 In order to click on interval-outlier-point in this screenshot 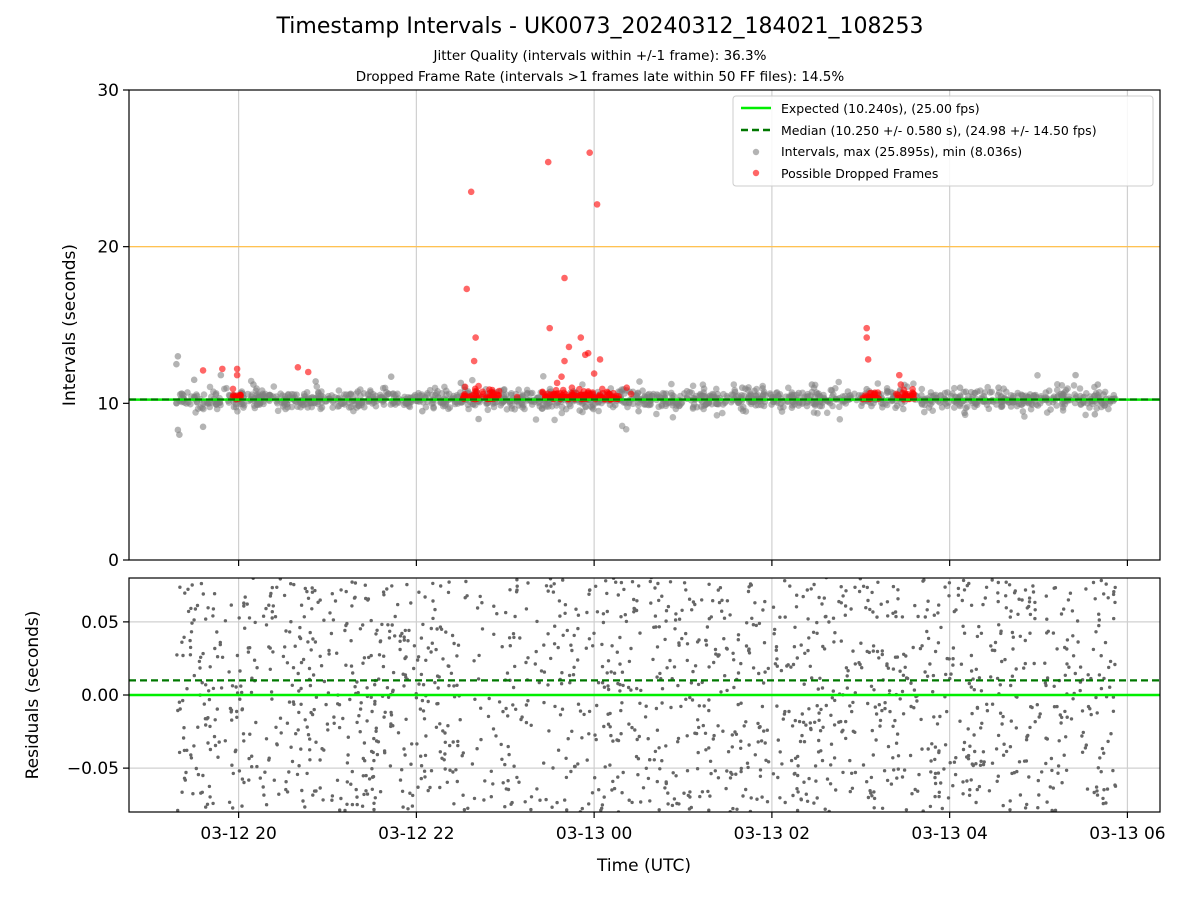, I will do `click(1075, 375)`.